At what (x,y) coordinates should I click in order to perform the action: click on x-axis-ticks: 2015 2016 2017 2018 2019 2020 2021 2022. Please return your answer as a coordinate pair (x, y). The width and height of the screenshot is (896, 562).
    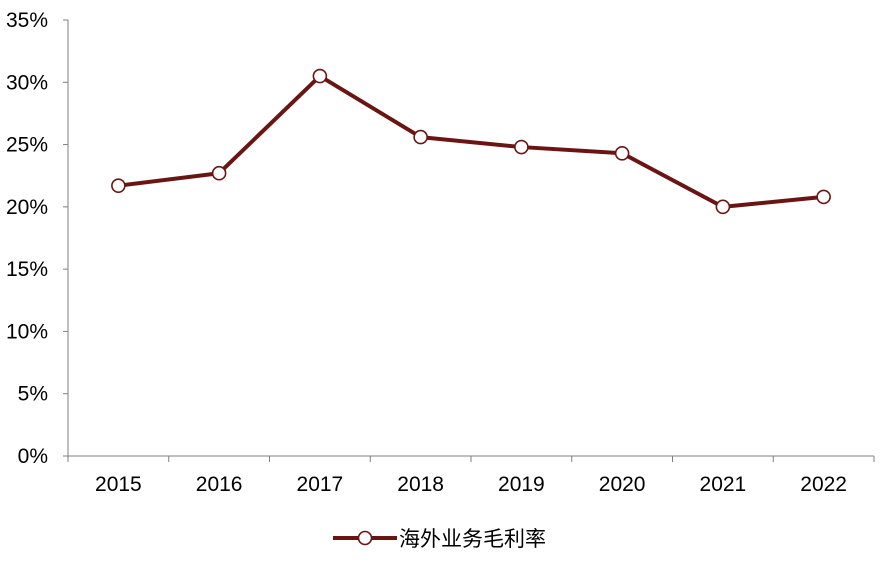
    Looking at the image, I should click on (471, 476).